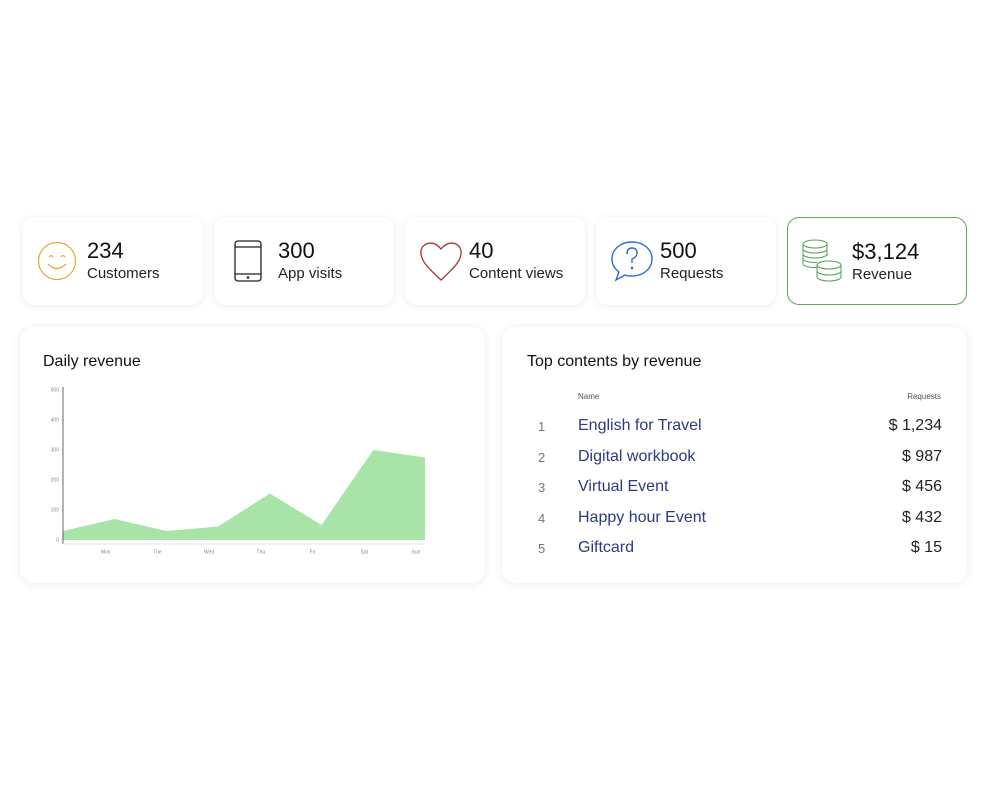  Describe the element at coordinates (921, 486) in the screenshot. I see `revenue: $ 456` at that location.